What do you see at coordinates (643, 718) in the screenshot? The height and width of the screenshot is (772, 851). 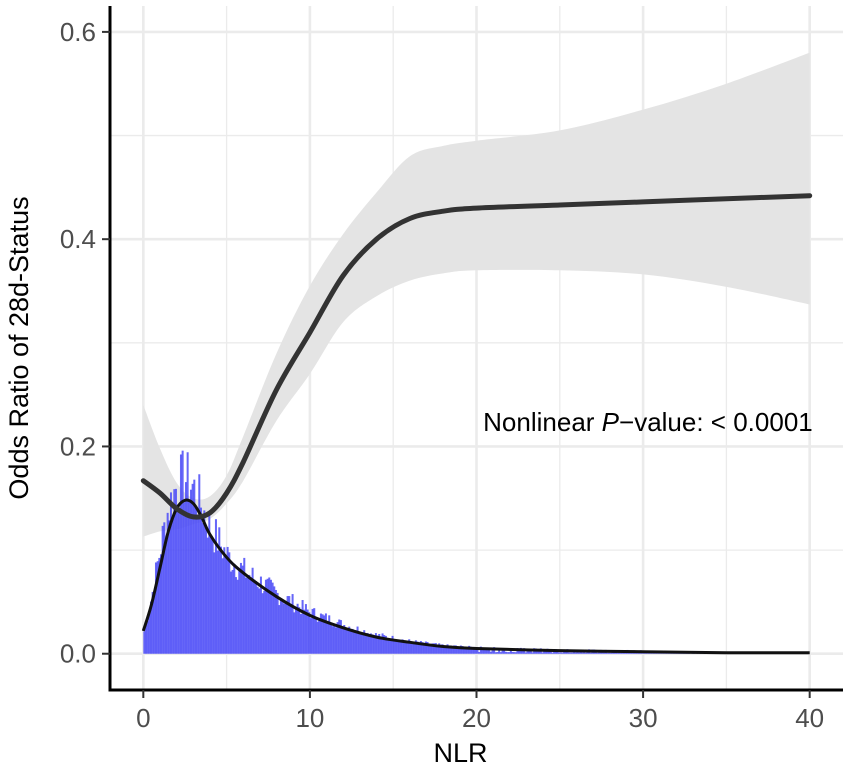 I see `x-tick-label: 30` at bounding box center [643, 718].